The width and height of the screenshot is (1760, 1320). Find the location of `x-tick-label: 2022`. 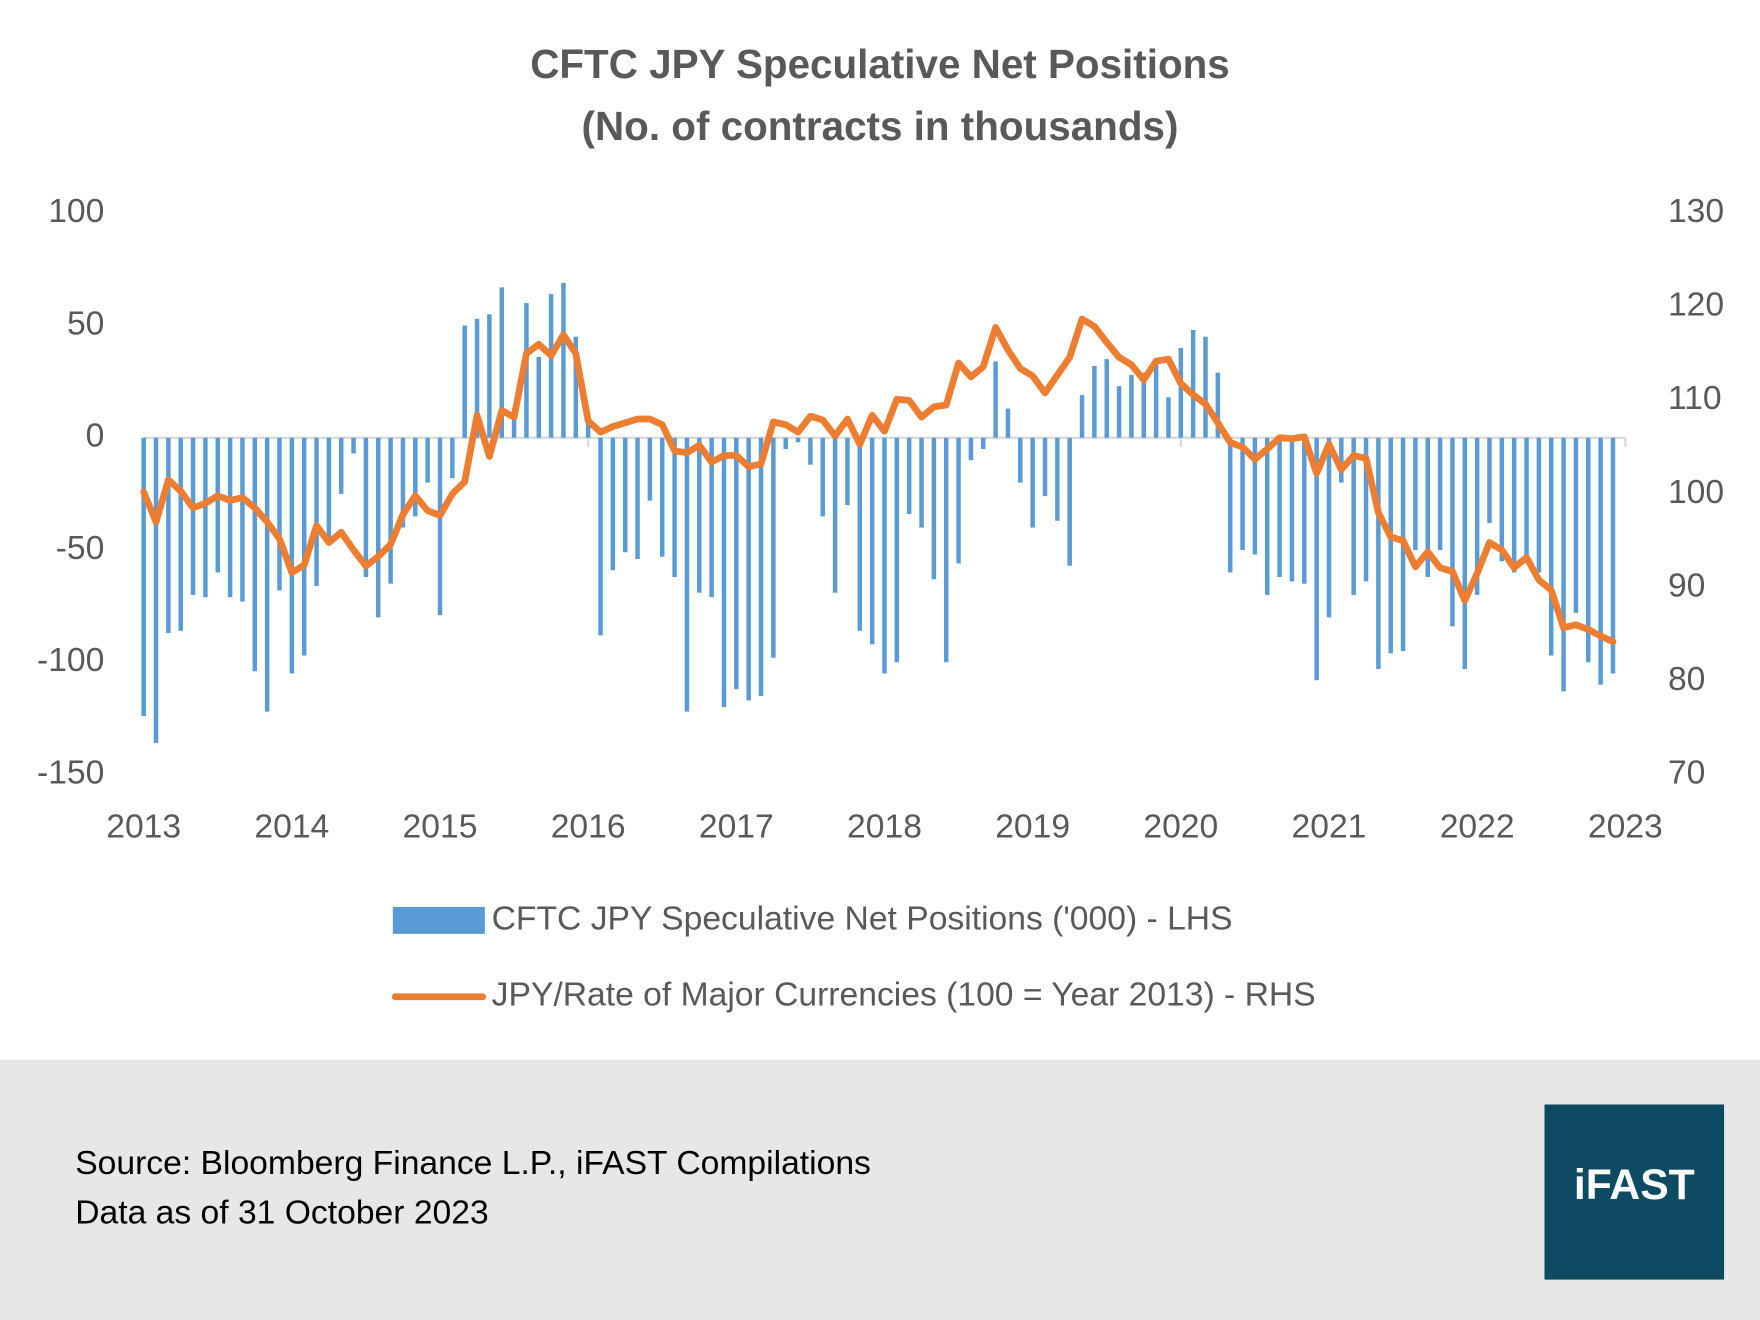

x-tick-label: 2022 is located at coordinates (1477, 826).